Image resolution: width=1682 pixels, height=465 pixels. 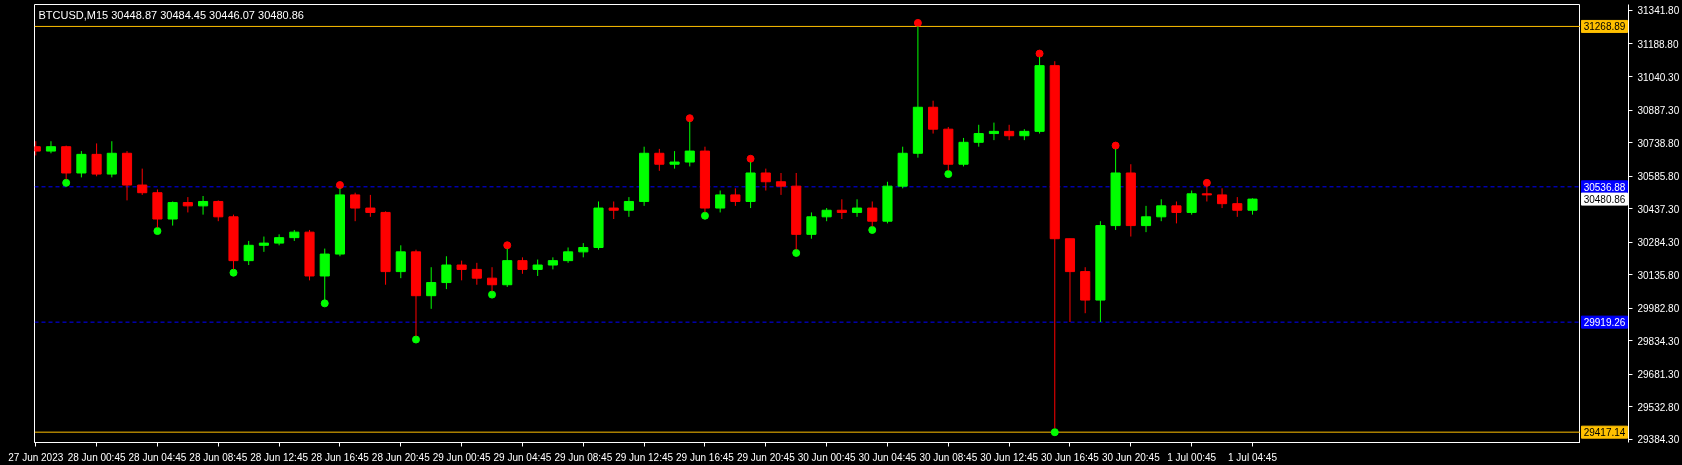 I want to click on x-tick-label: 27 Jun 2023, so click(x=36, y=457).